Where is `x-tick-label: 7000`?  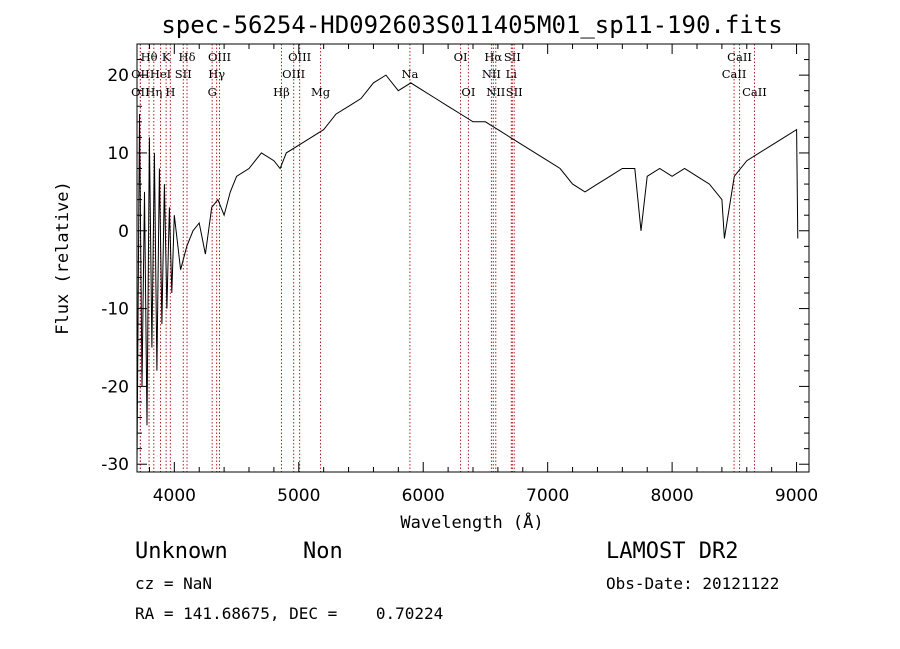 x-tick-label: 7000 is located at coordinates (547, 496).